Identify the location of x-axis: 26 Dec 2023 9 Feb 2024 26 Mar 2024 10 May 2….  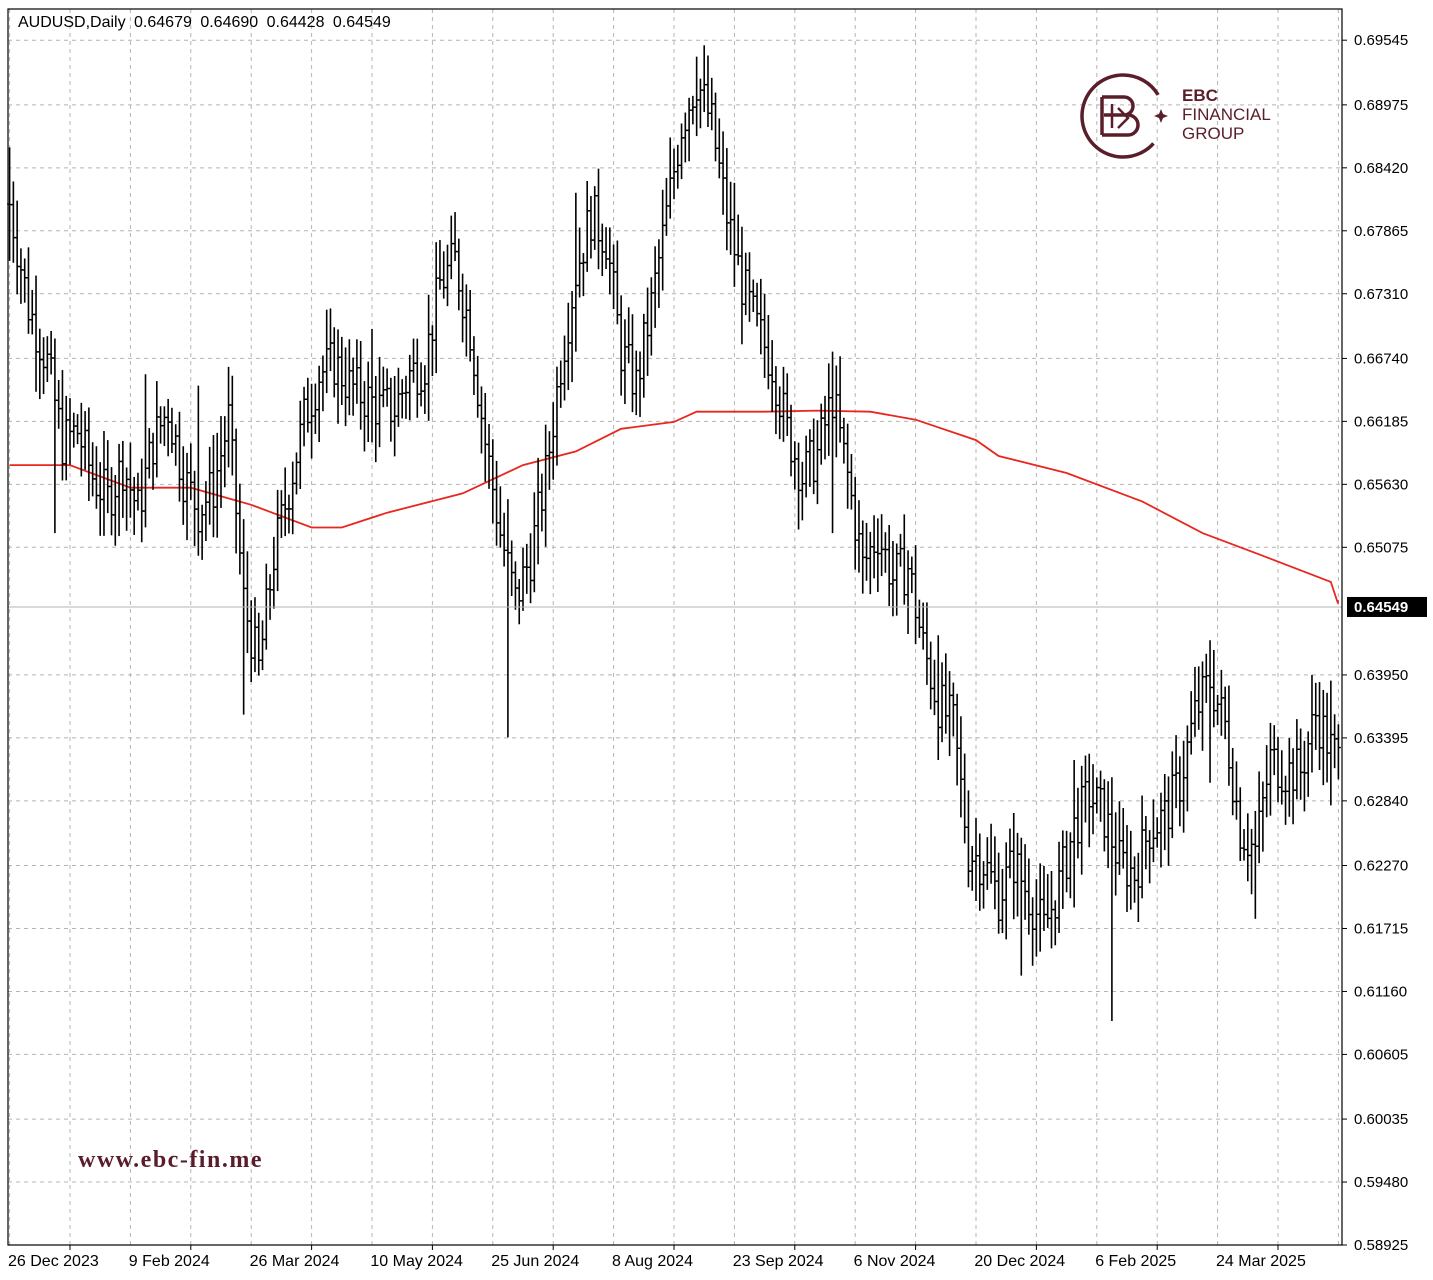
(657, 1257).